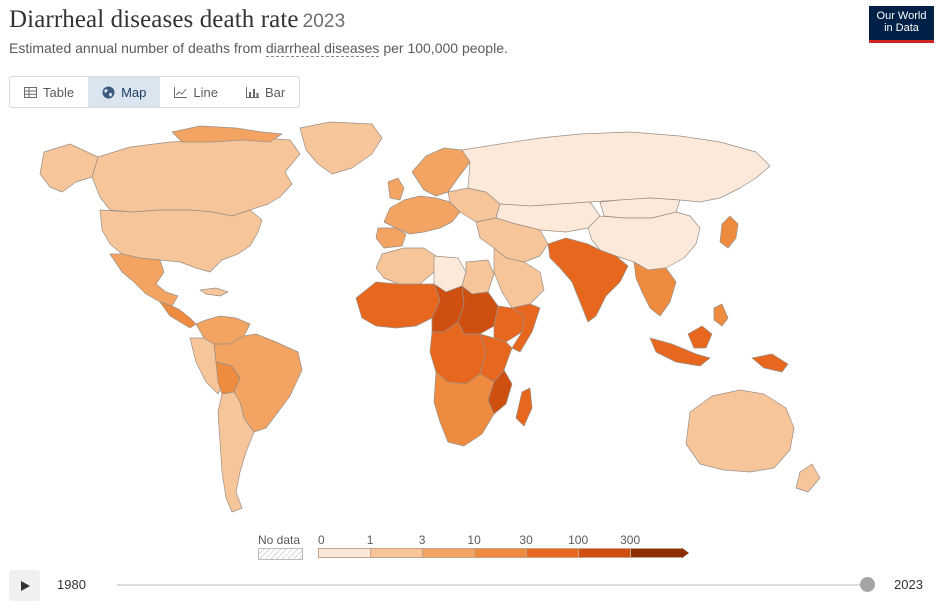 This screenshot has height=609, width=941. I want to click on chart-title: Diarrheal diseases death rate 2023, so click(177, 20).